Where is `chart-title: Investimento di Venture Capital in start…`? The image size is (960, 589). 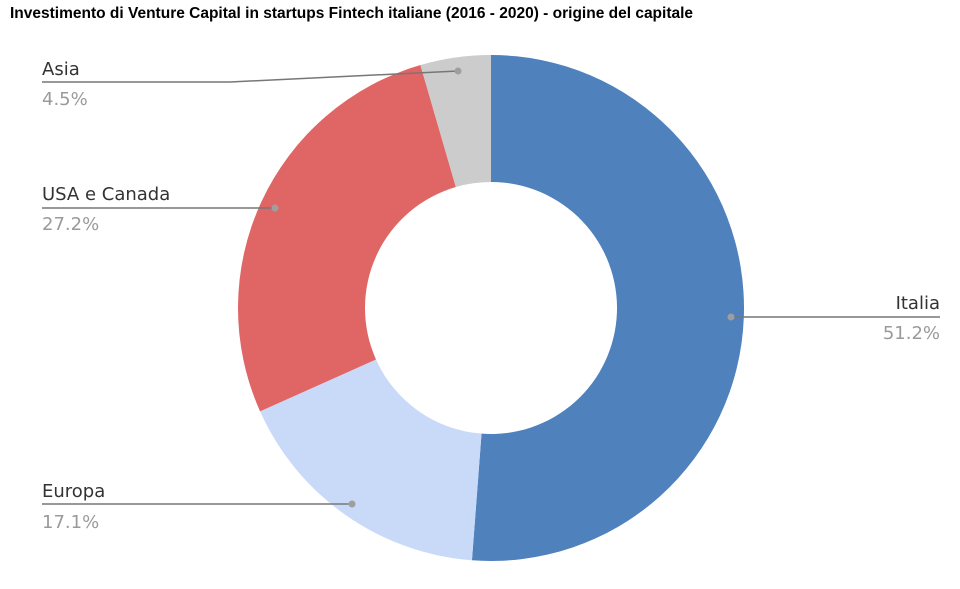
chart-title: Investimento di Venture Capital in start… is located at coordinates (352, 13).